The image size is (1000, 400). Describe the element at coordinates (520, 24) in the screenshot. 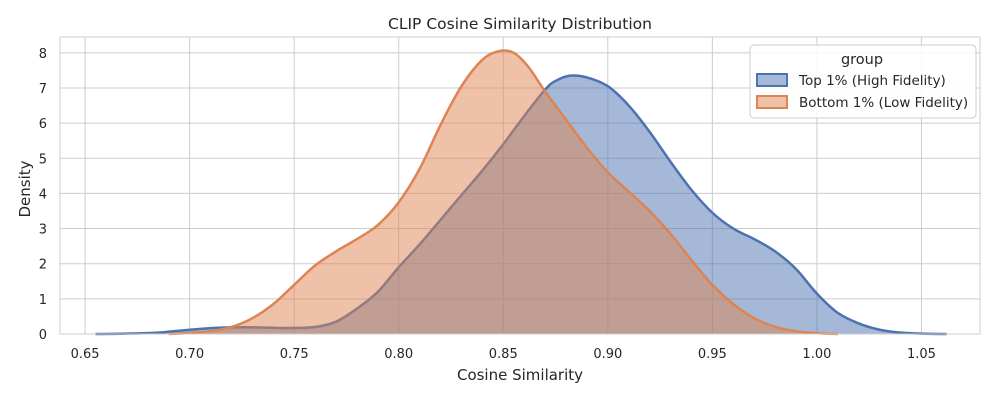

I see `chart-title: CLIP Cosine Similarity Distribution` at that location.